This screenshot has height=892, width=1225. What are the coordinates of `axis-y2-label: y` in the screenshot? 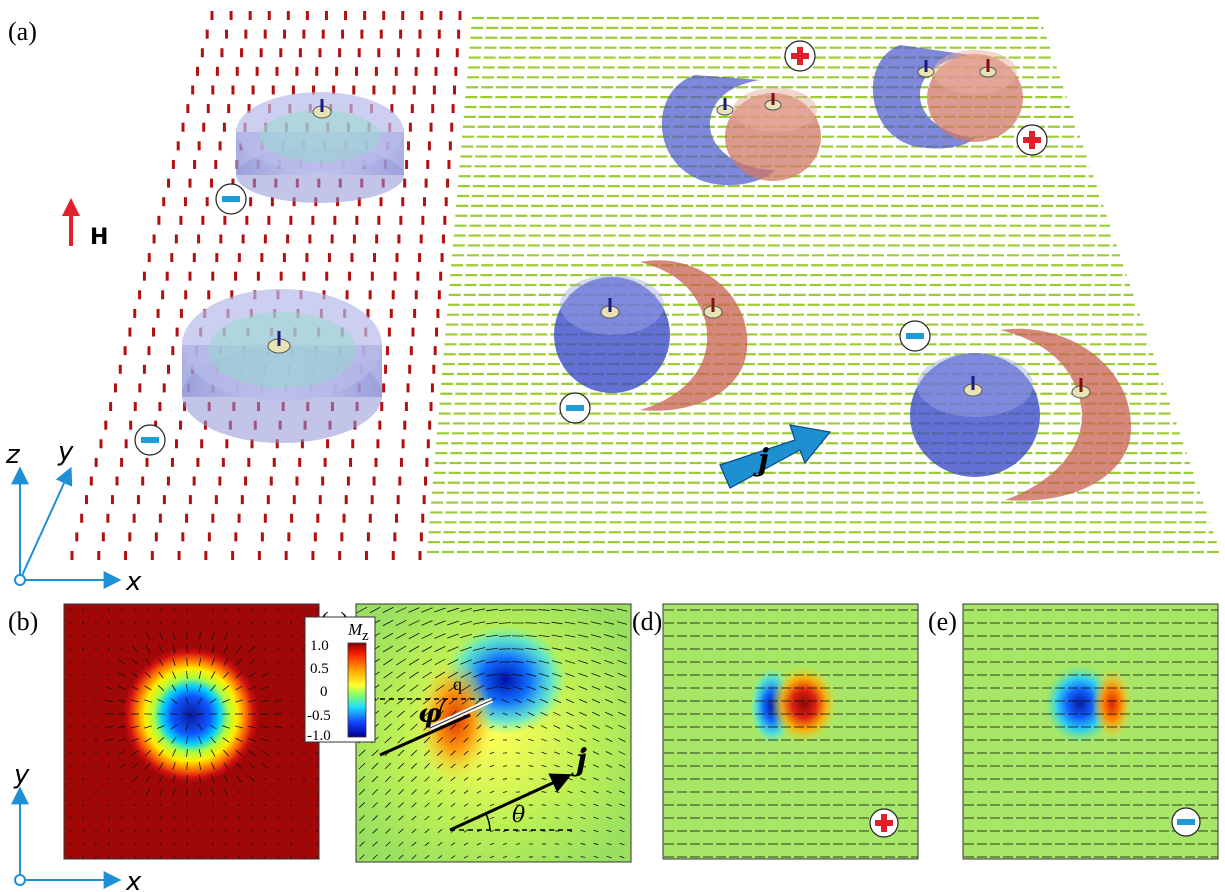 It's located at (21, 775).